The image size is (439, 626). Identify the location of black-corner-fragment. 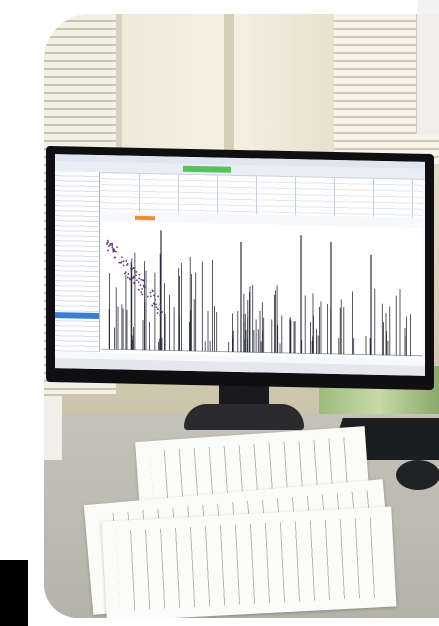
(14, 593).